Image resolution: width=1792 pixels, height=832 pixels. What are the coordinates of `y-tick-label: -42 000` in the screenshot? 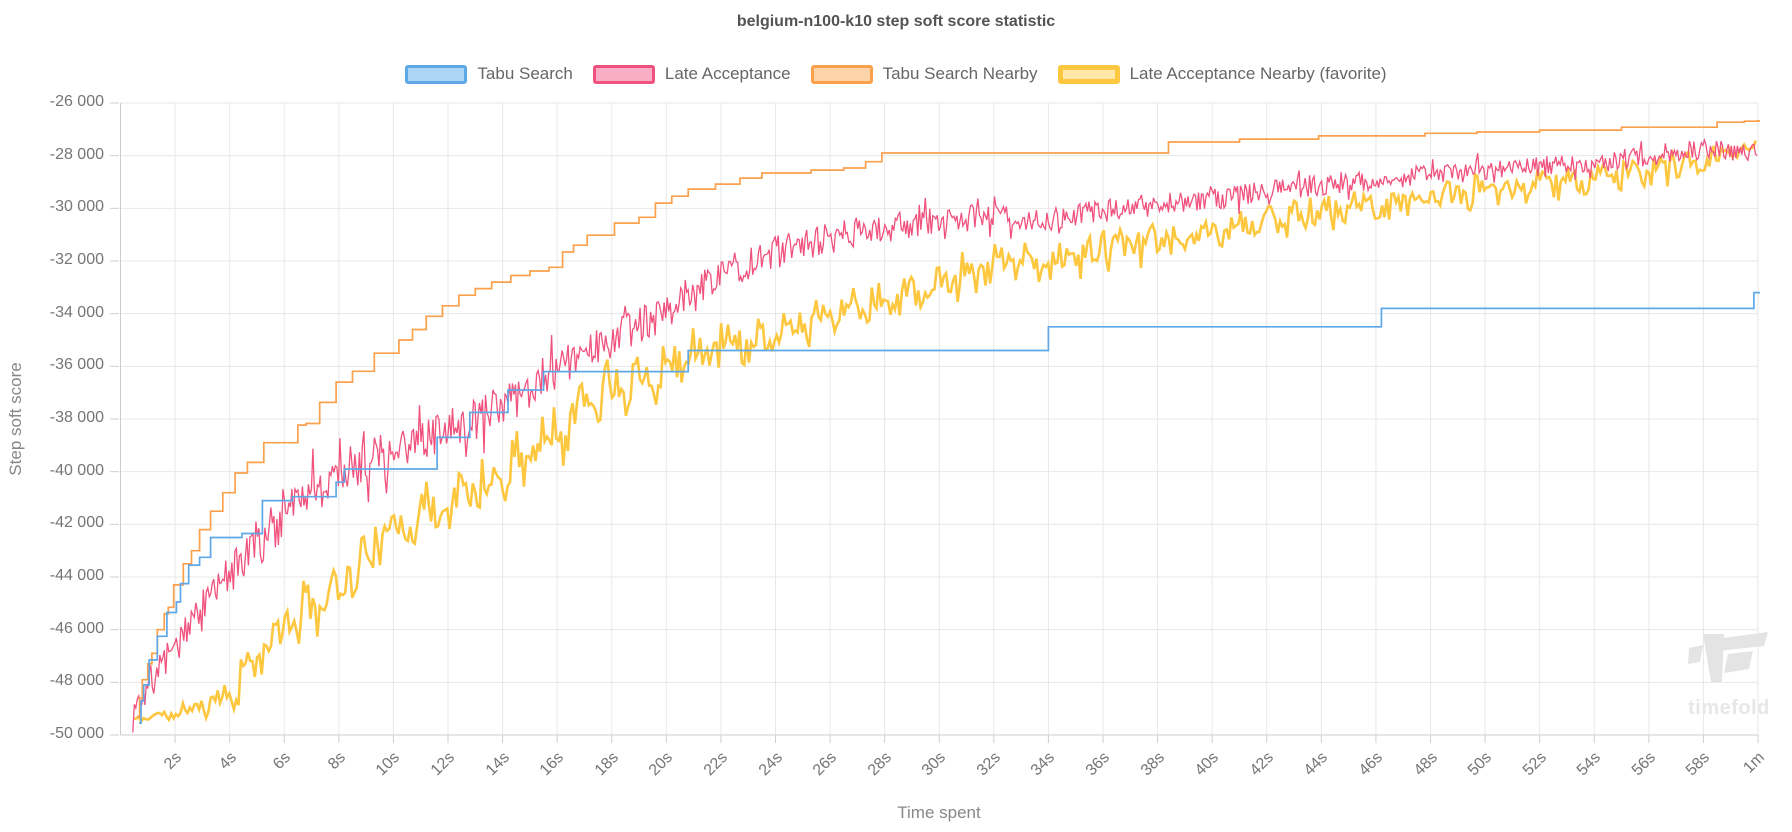 It's located at (76, 523).